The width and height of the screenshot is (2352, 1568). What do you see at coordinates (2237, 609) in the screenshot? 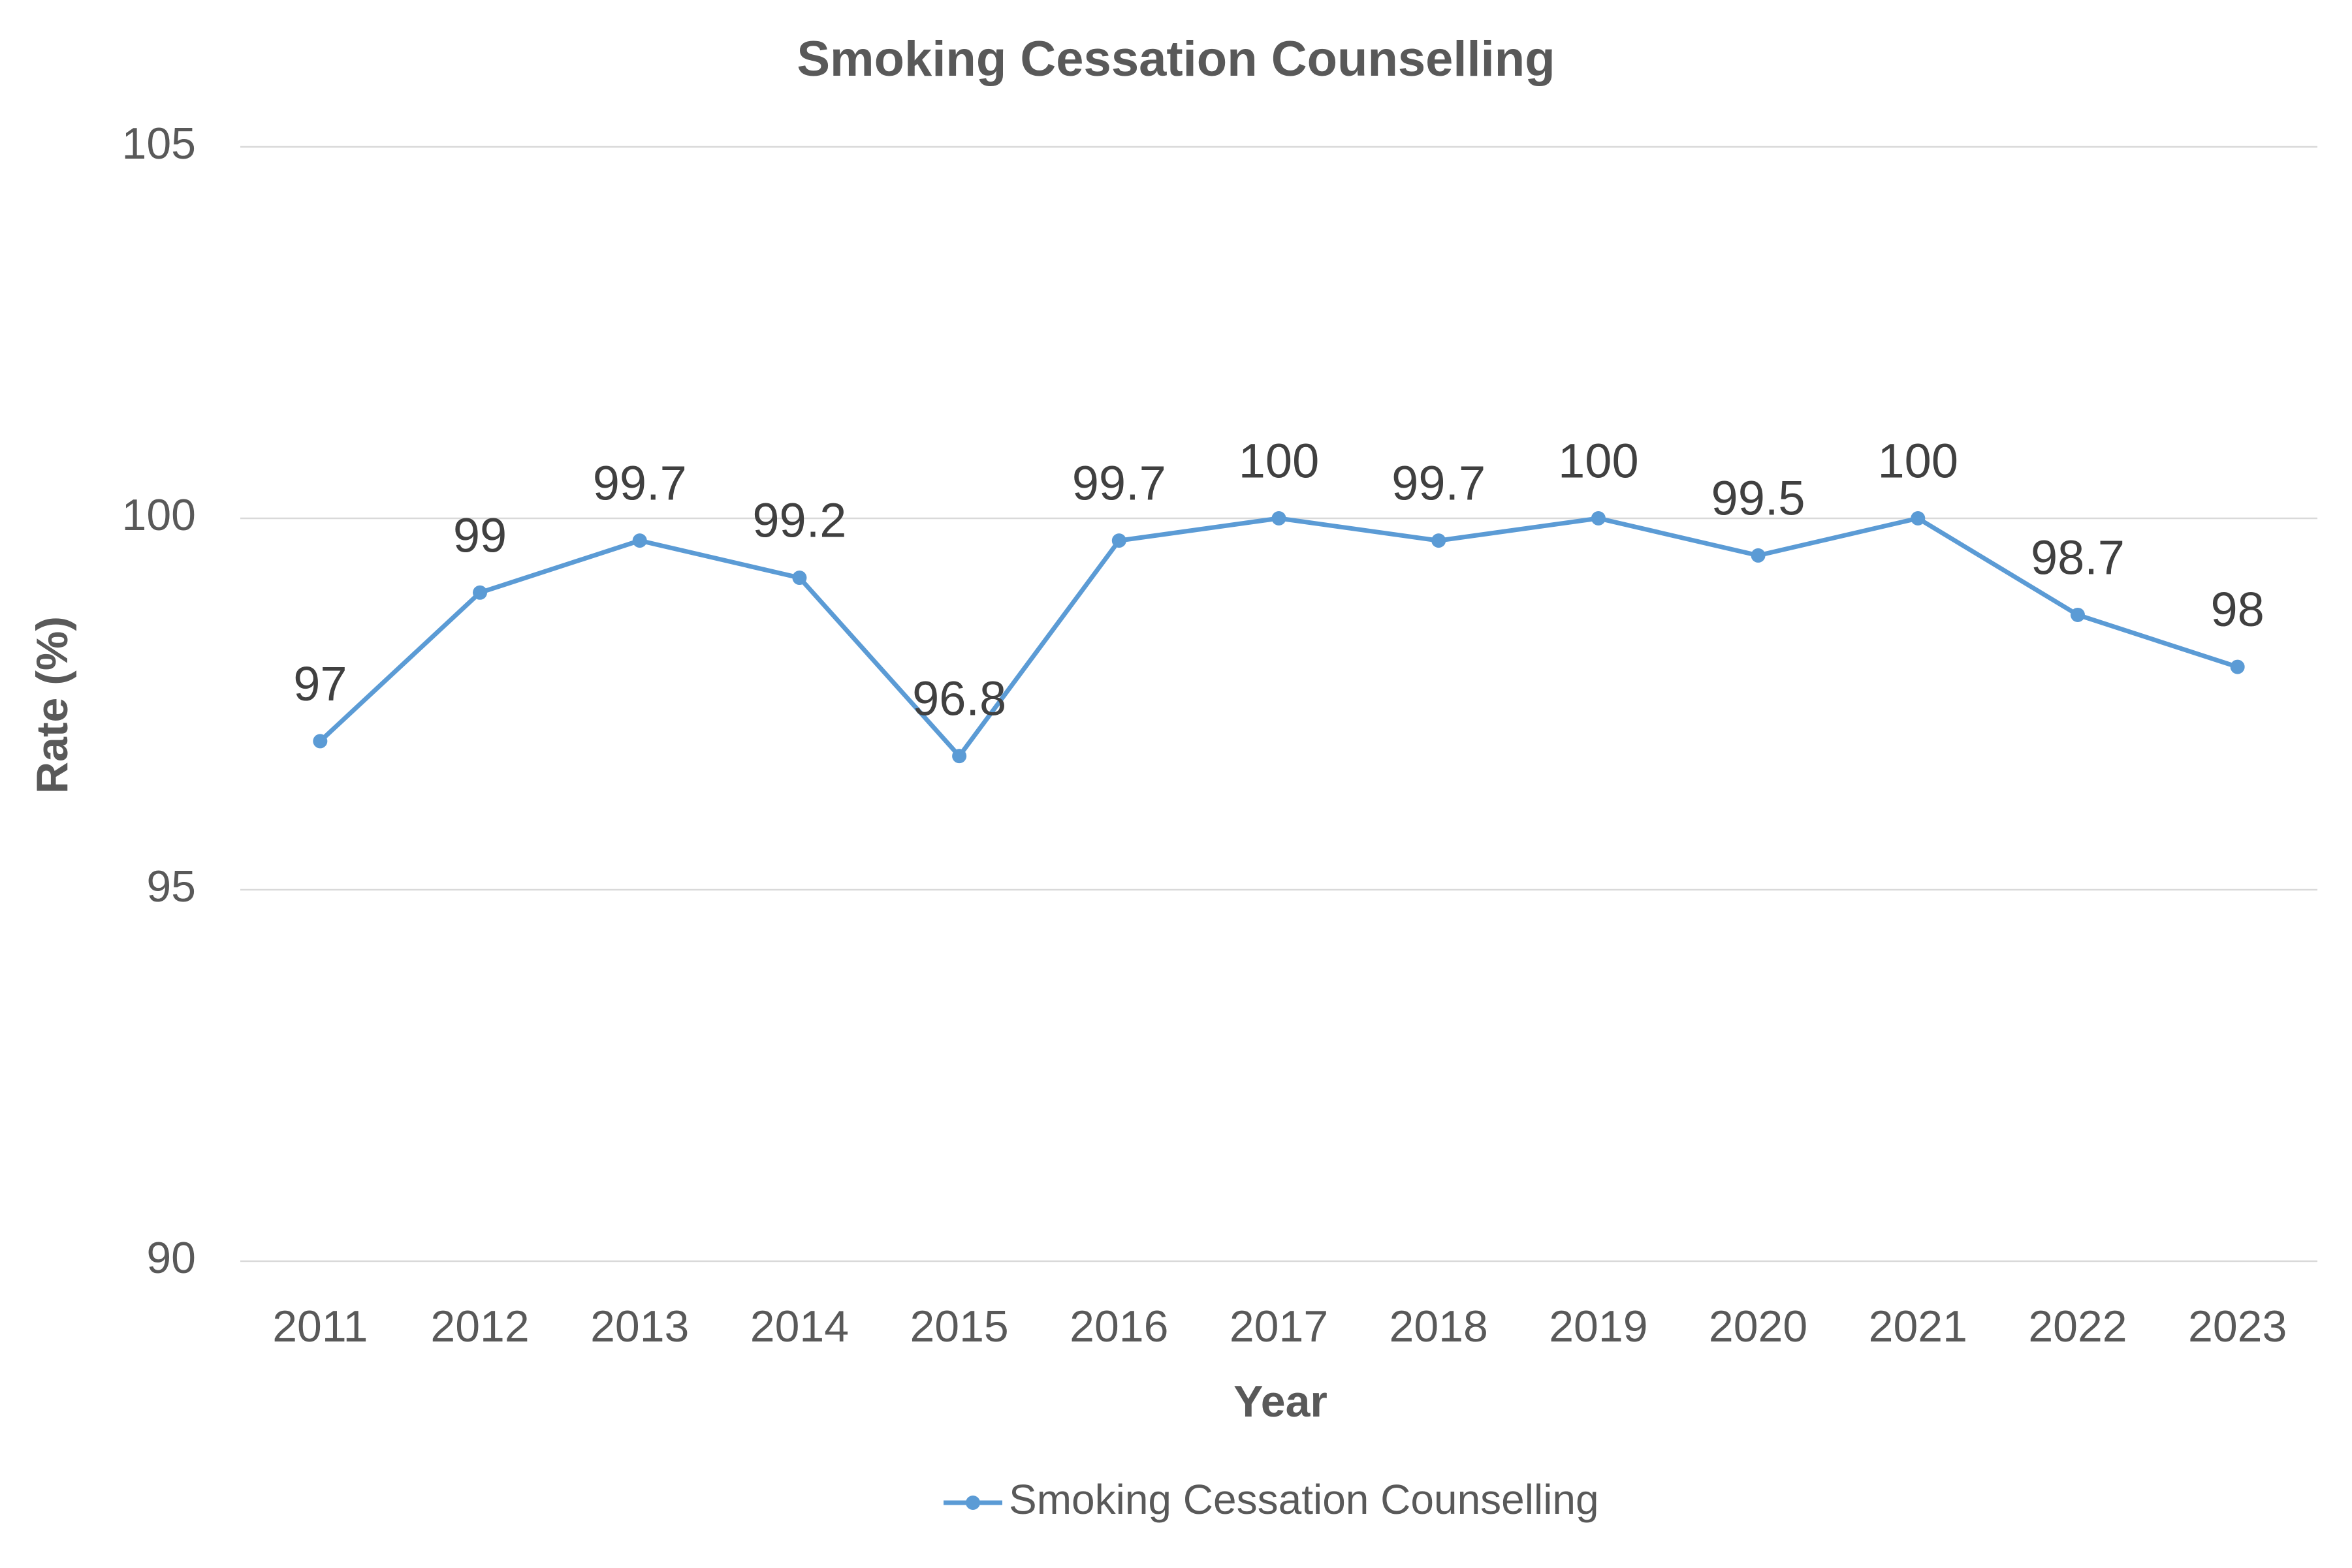
I see `data-label: 98` at bounding box center [2237, 609].